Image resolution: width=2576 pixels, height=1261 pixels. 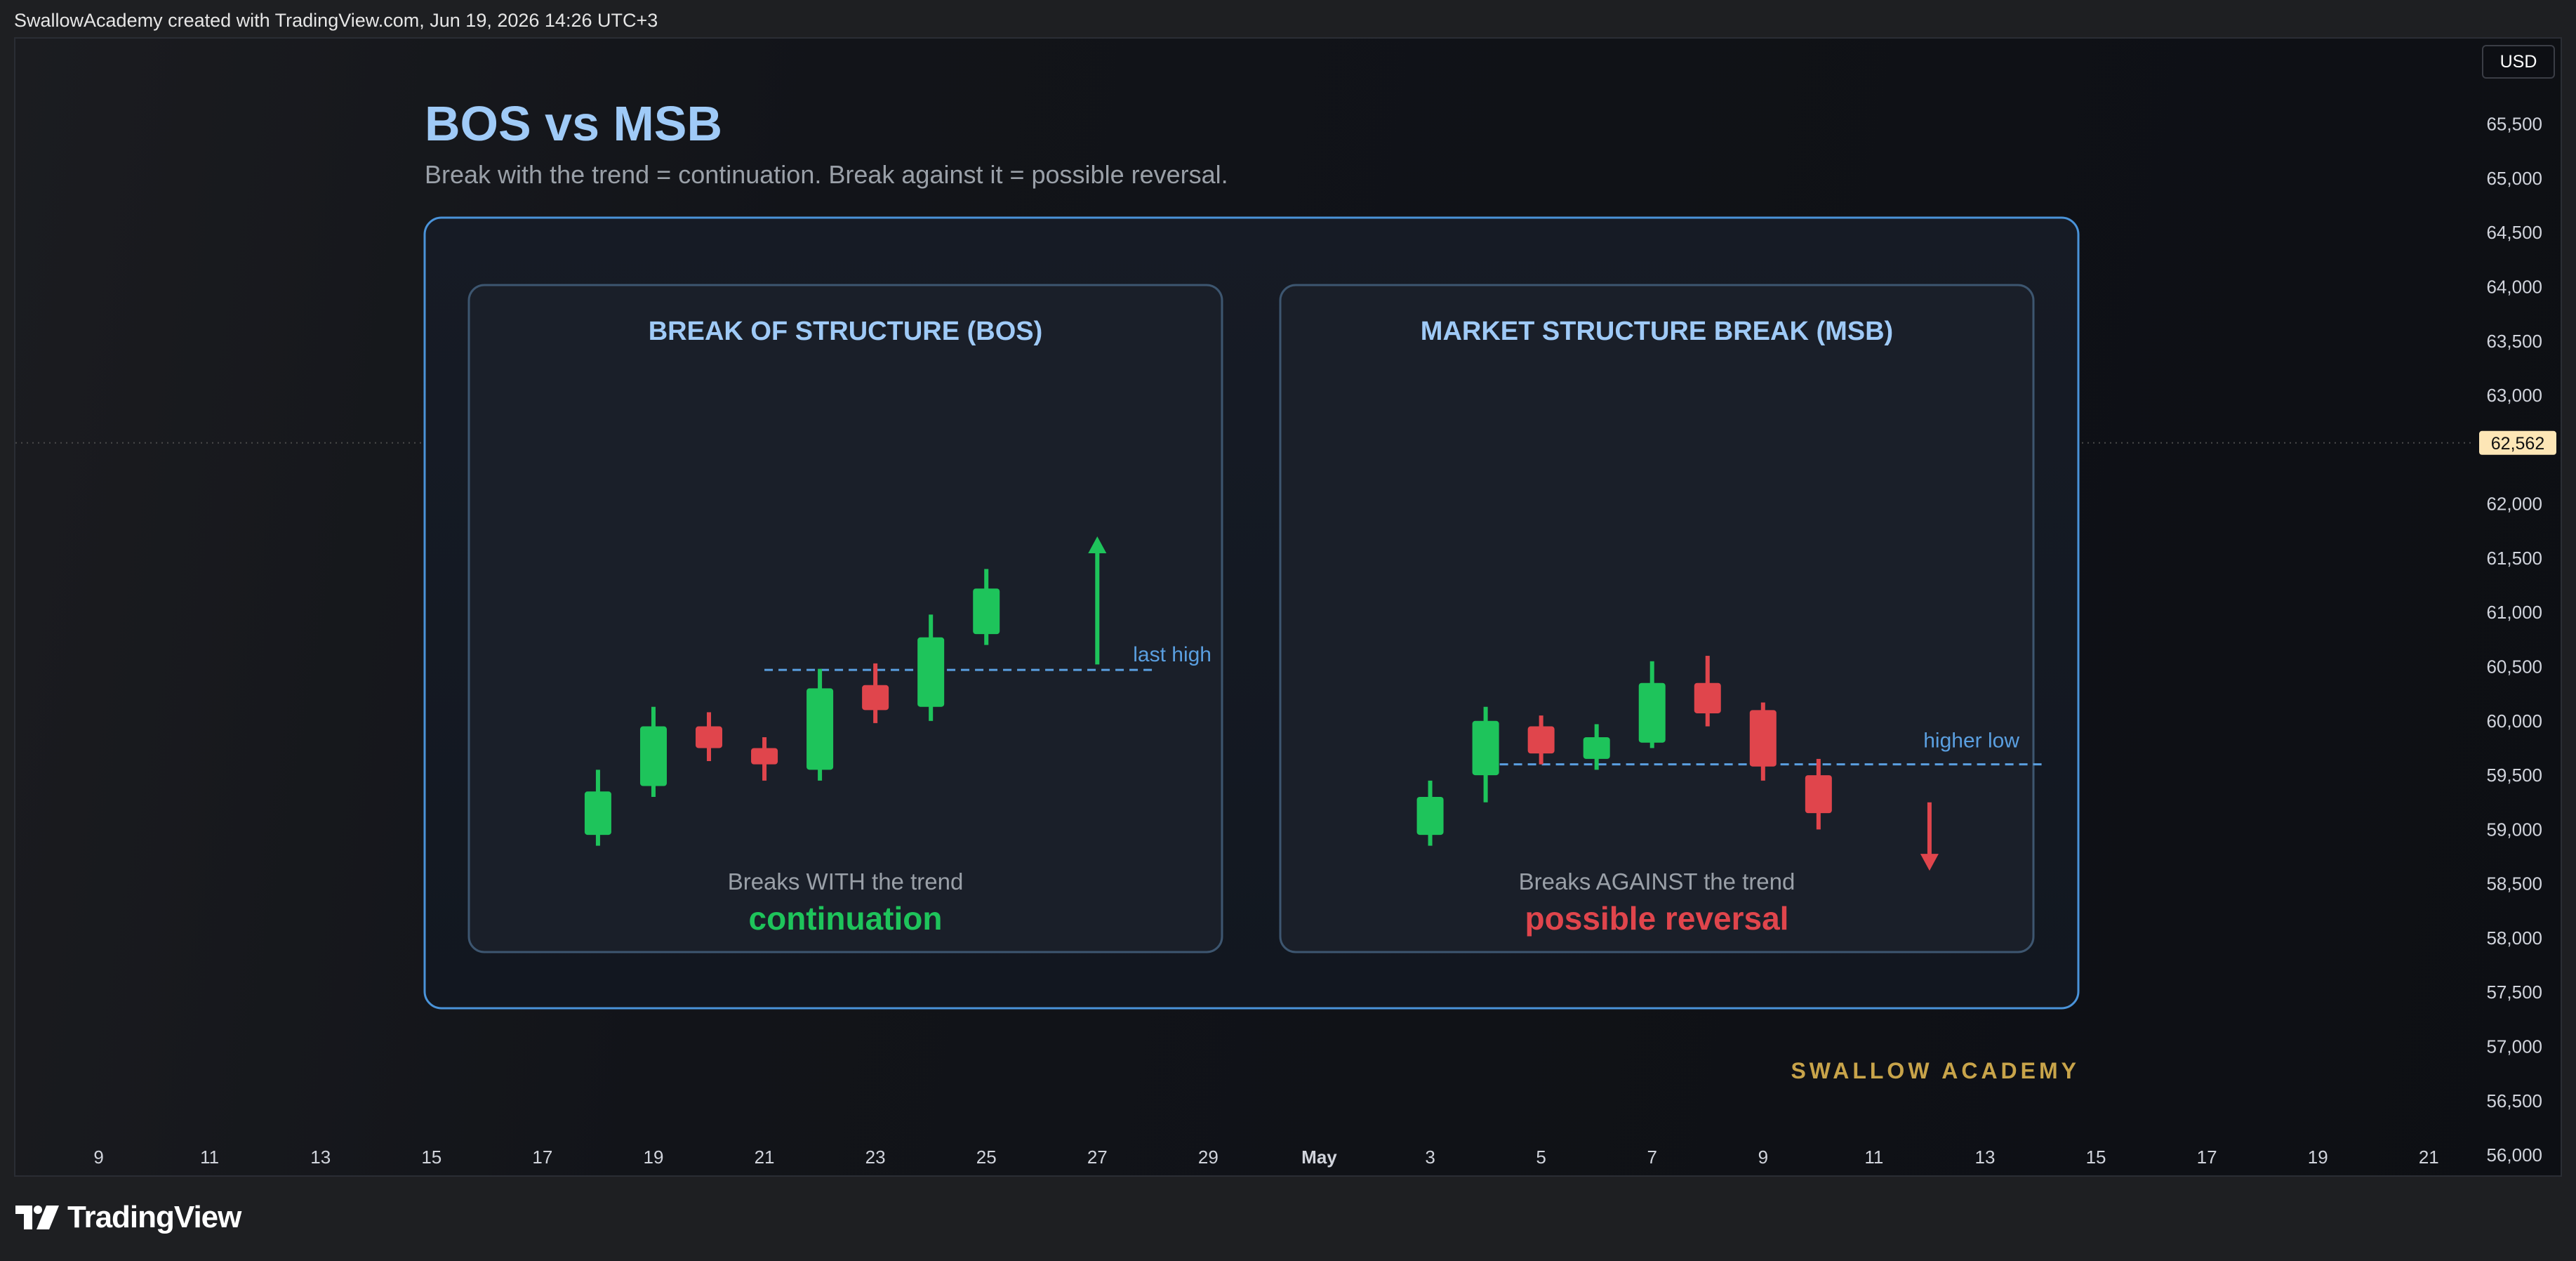 What do you see at coordinates (846, 331) in the screenshot?
I see `bos-panel-title: BREAK OF STRUCTURE (BOS)` at bounding box center [846, 331].